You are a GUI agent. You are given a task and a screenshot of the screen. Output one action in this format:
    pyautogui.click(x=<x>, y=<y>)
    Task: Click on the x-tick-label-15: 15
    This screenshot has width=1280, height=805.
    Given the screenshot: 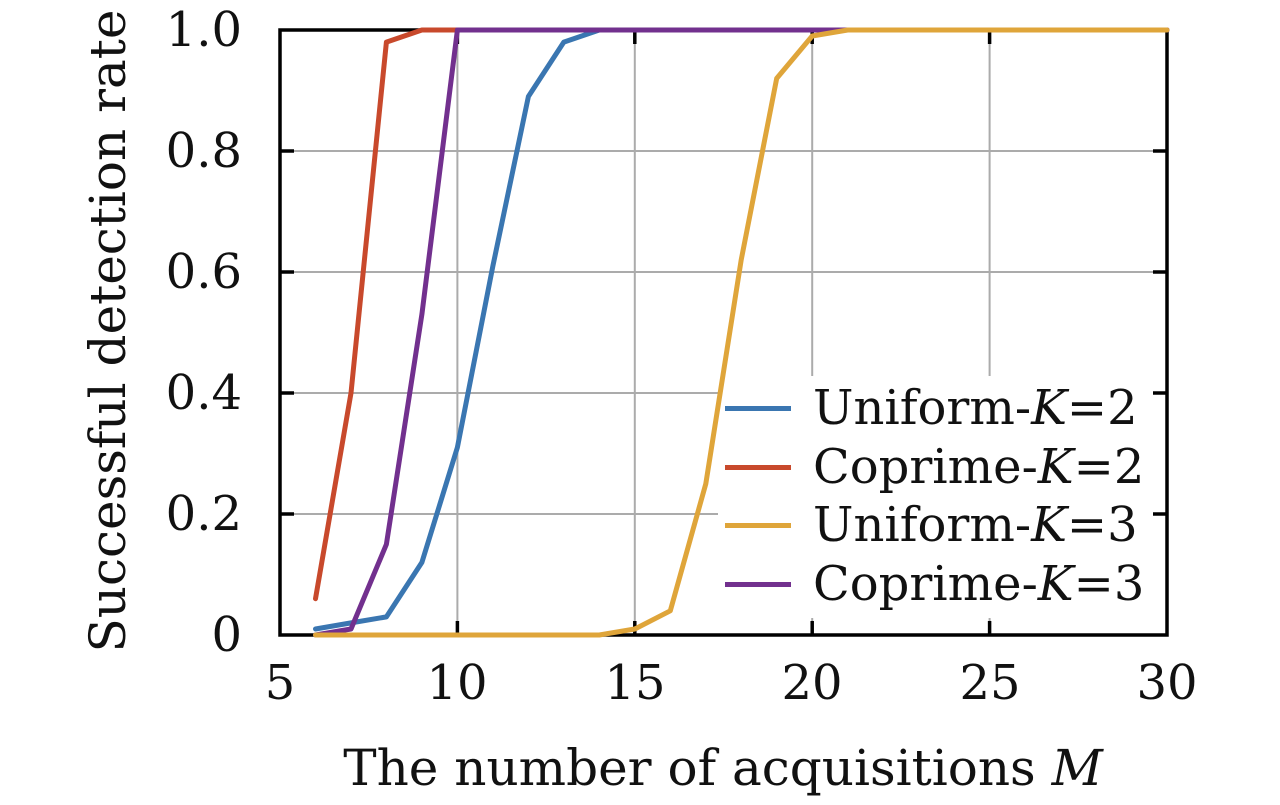 What is the action you would take?
    pyautogui.click(x=635, y=683)
    